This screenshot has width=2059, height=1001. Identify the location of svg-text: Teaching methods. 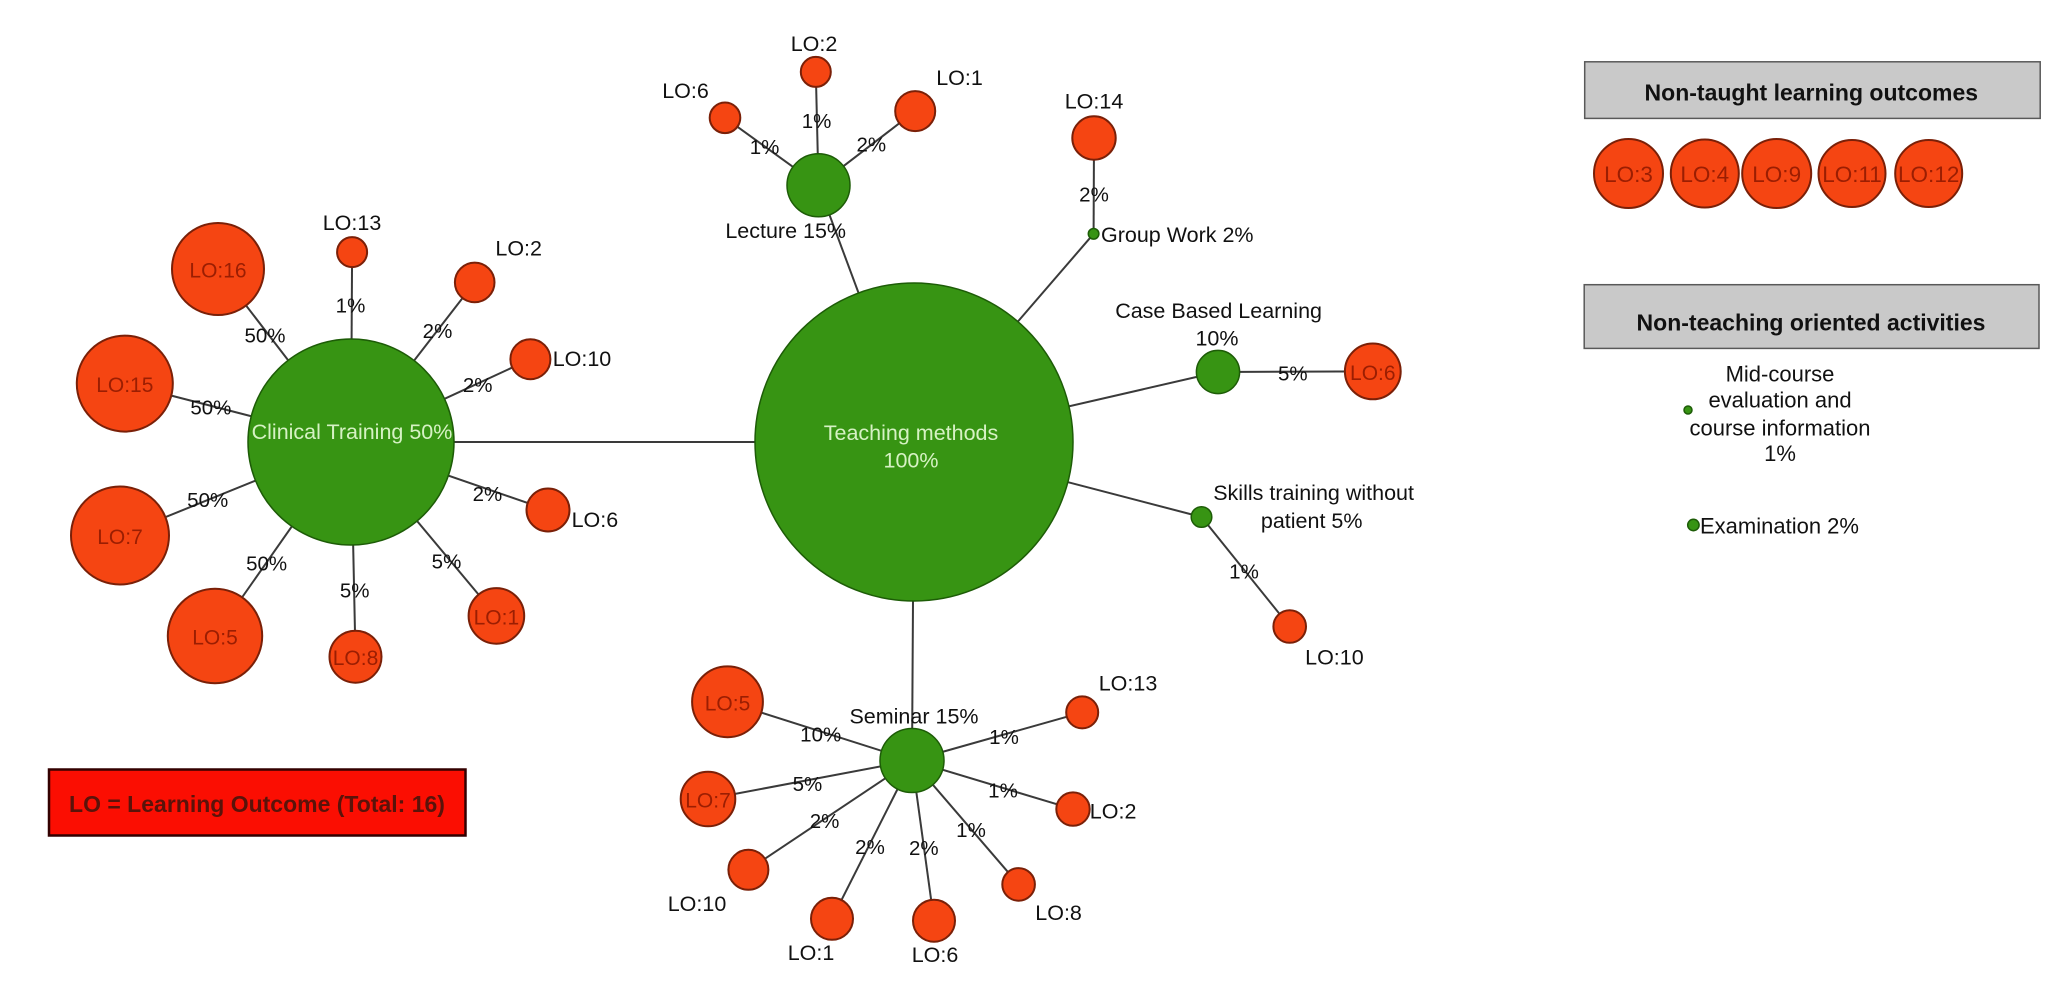
(911, 433).